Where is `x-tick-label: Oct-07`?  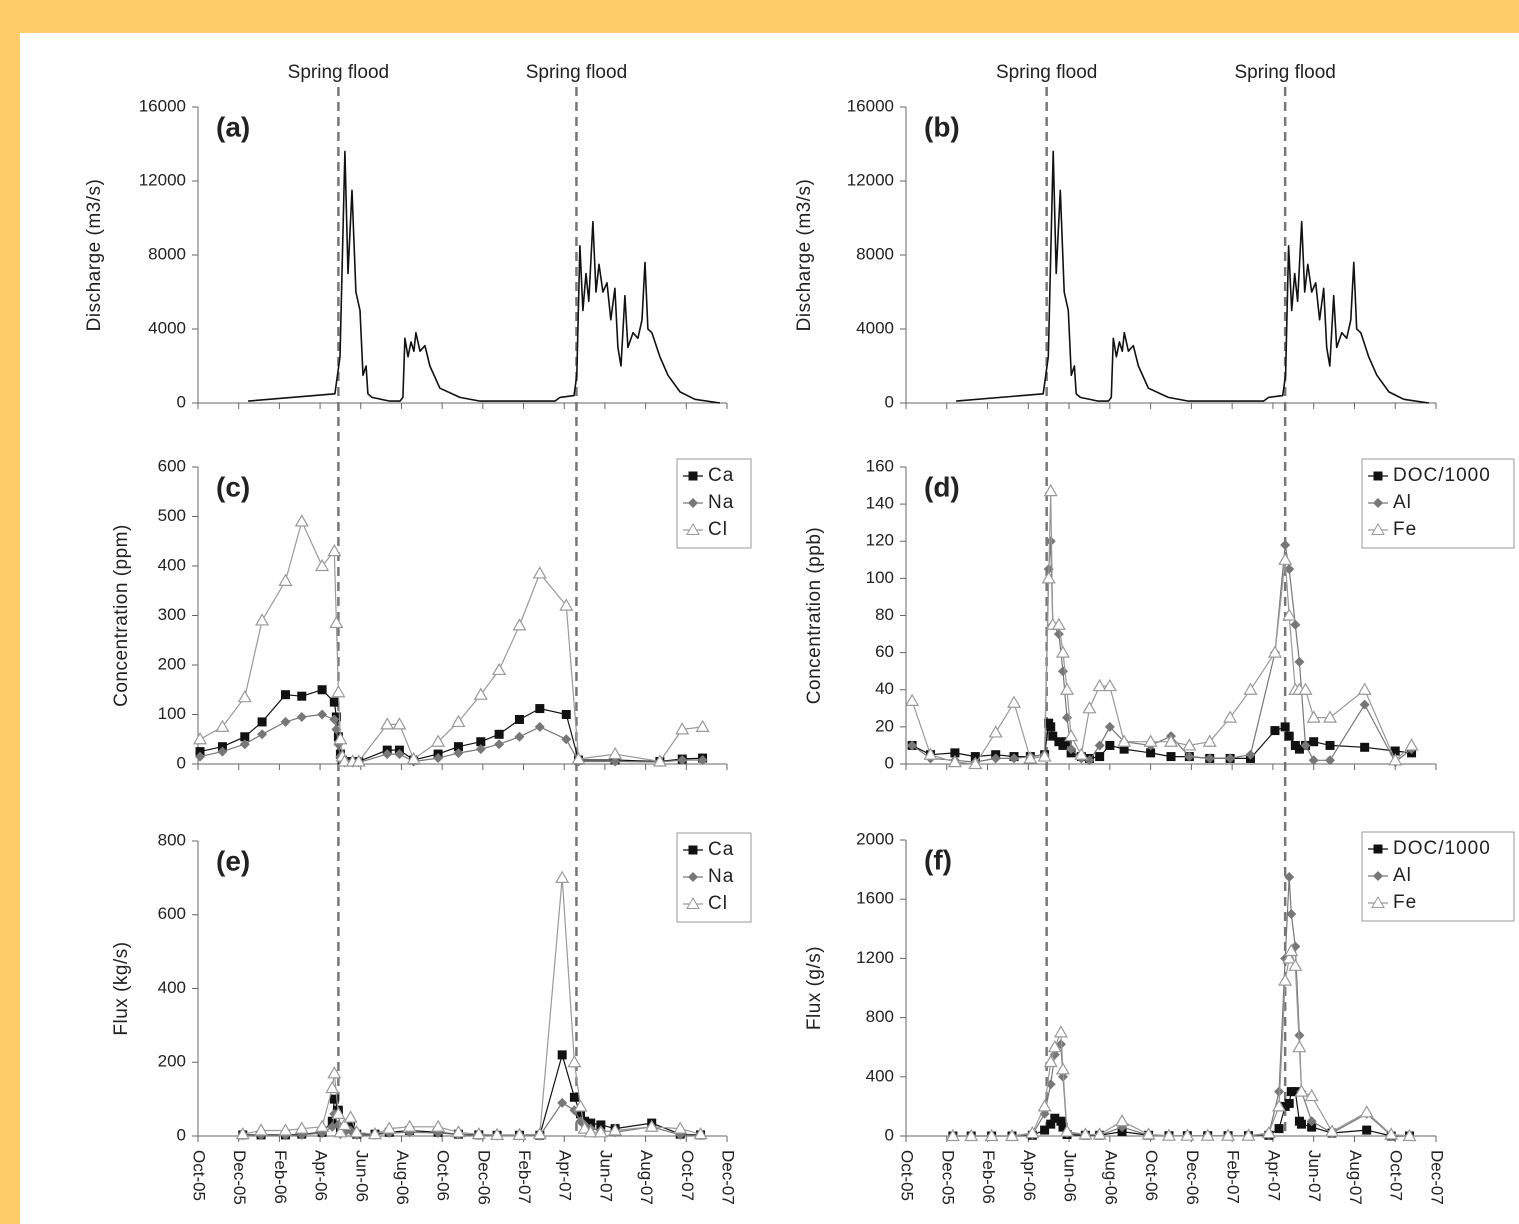 x-tick-label: Oct-07 is located at coordinates (687, 1175).